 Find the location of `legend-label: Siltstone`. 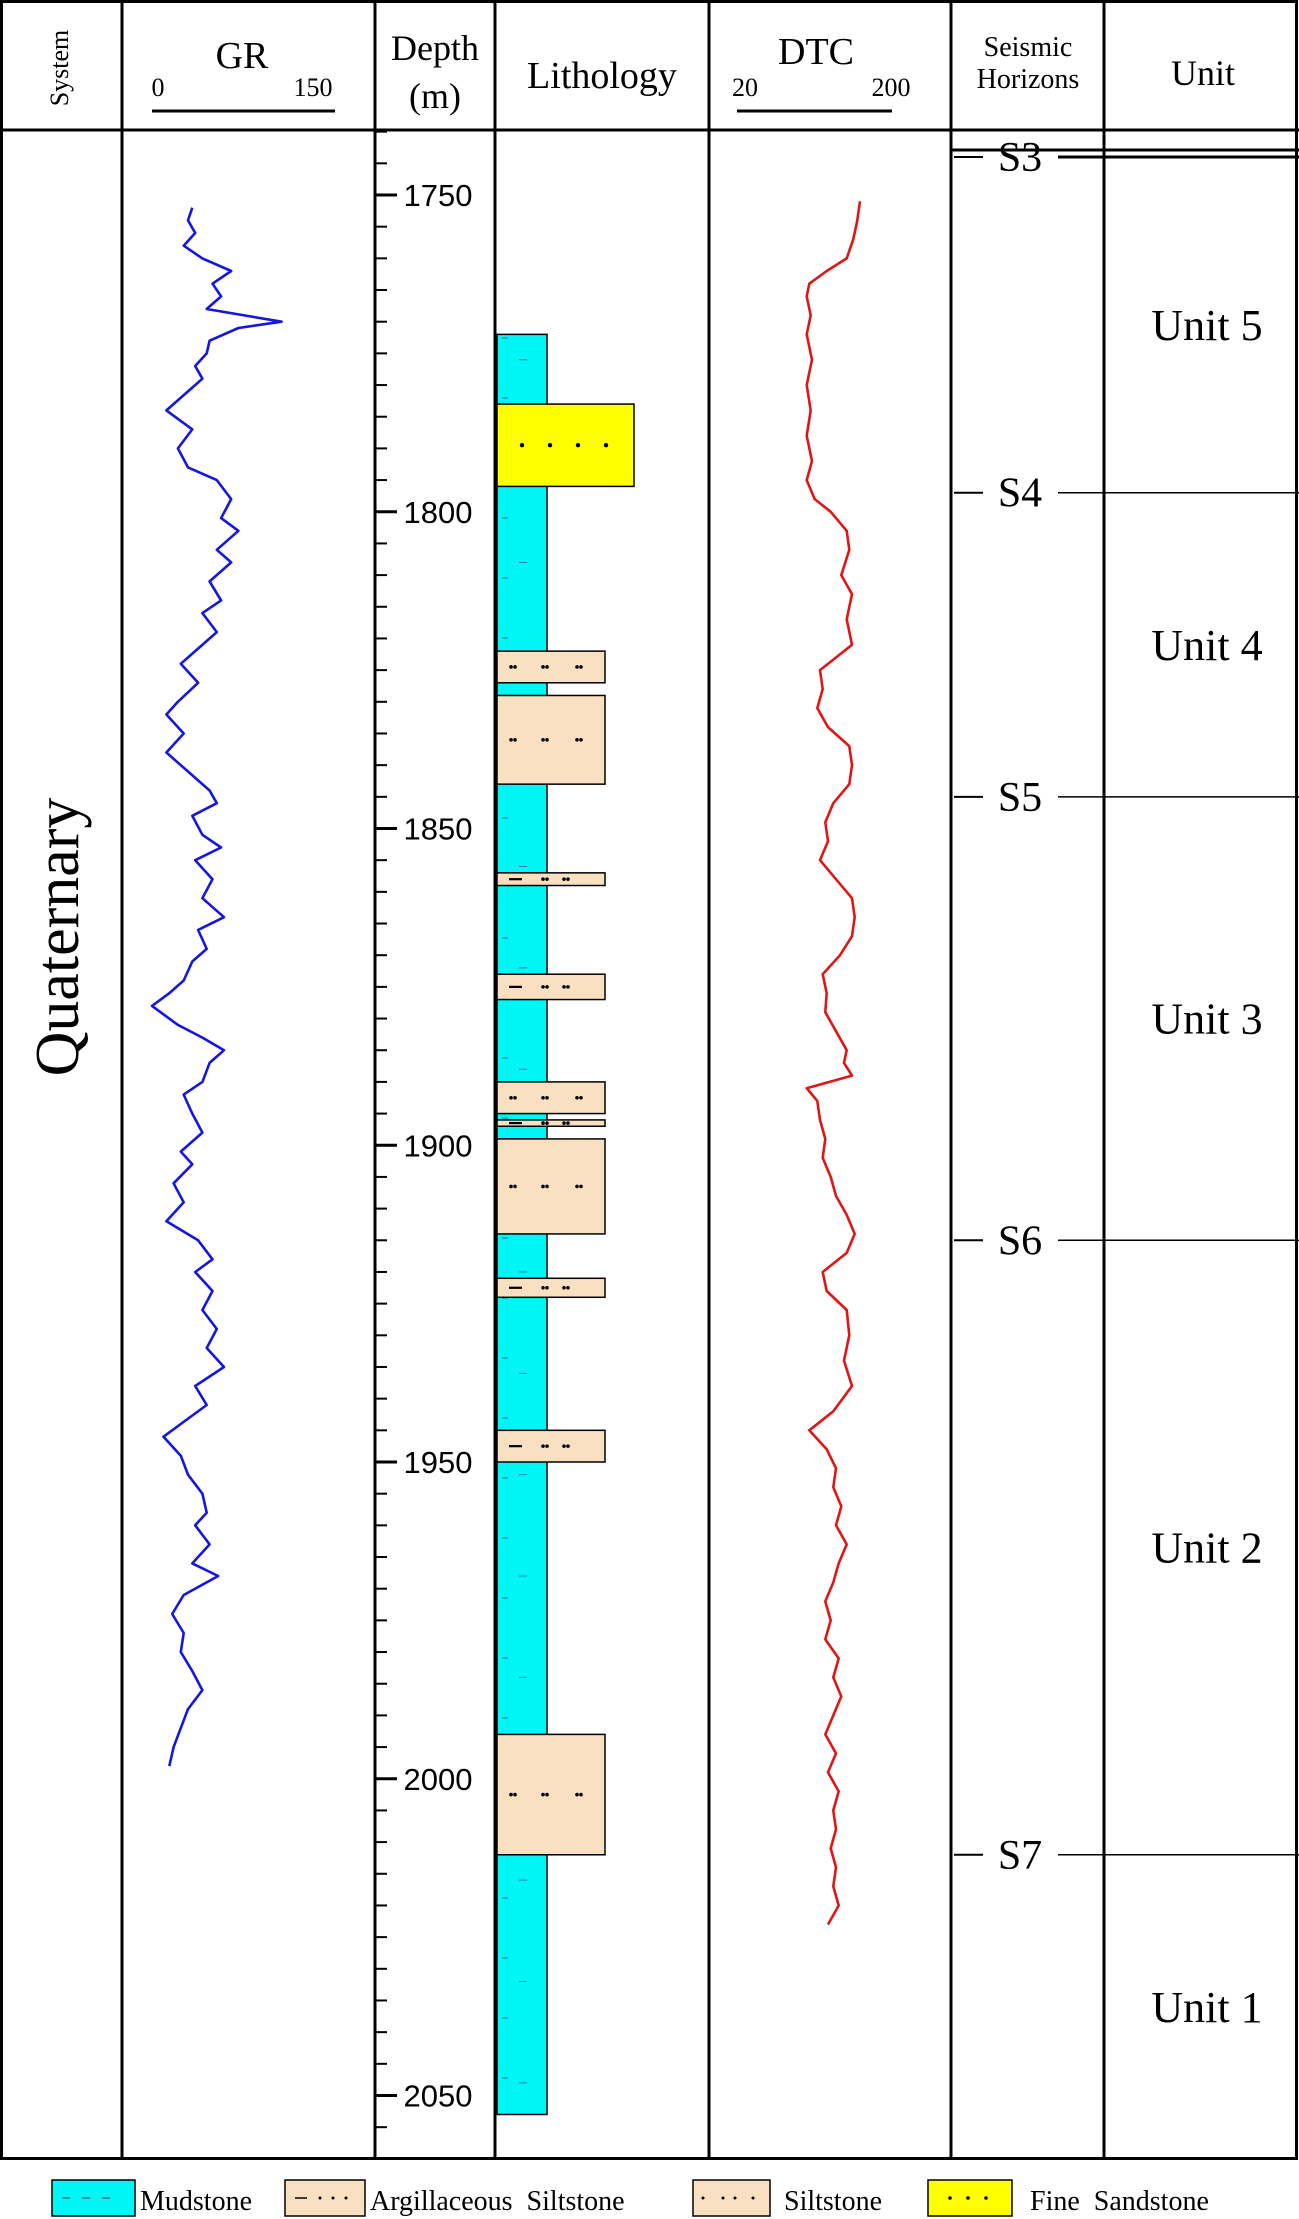

legend-label: Siltstone is located at coordinates (833, 2201).